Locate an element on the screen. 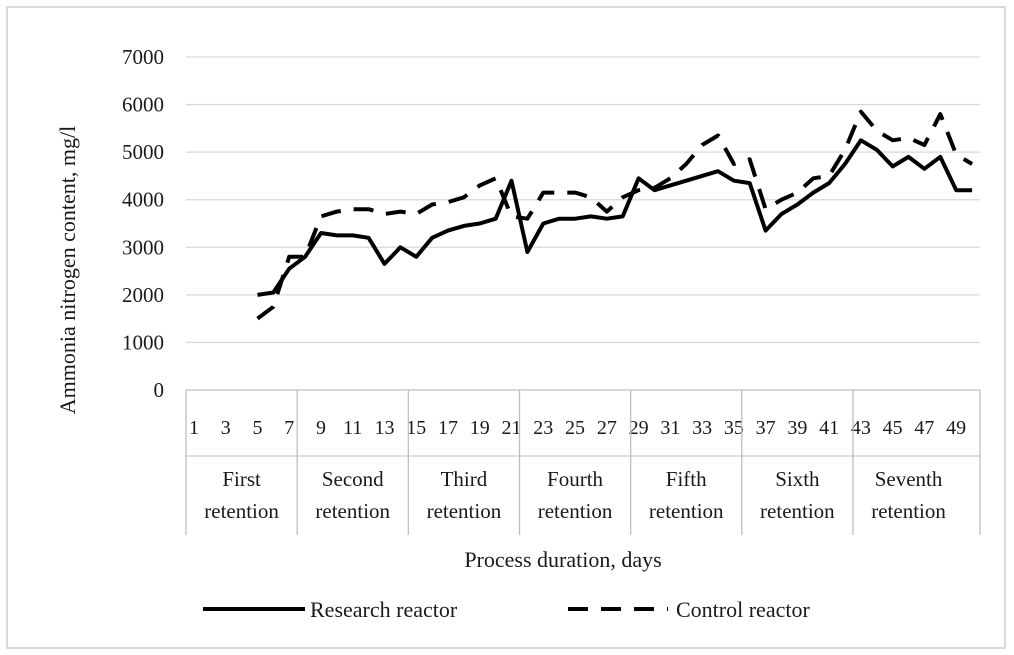 This screenshot has width=1014, height=655. y-tick-label-2000: 2000 is located at coordinates (143, 295).